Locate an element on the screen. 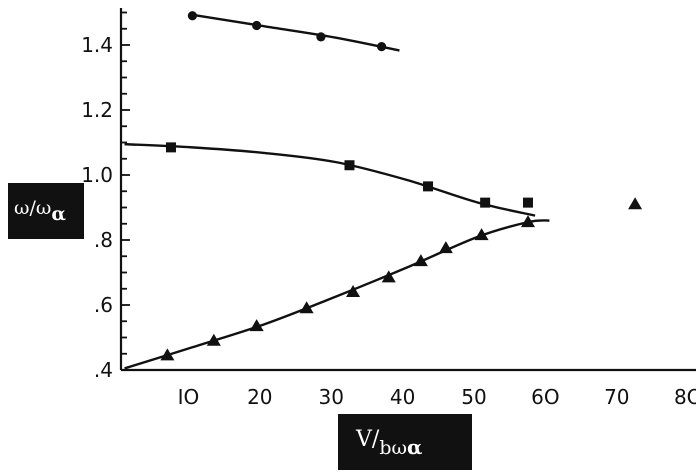  svg-text: ω/ωα is located at coordinates (40, 211).